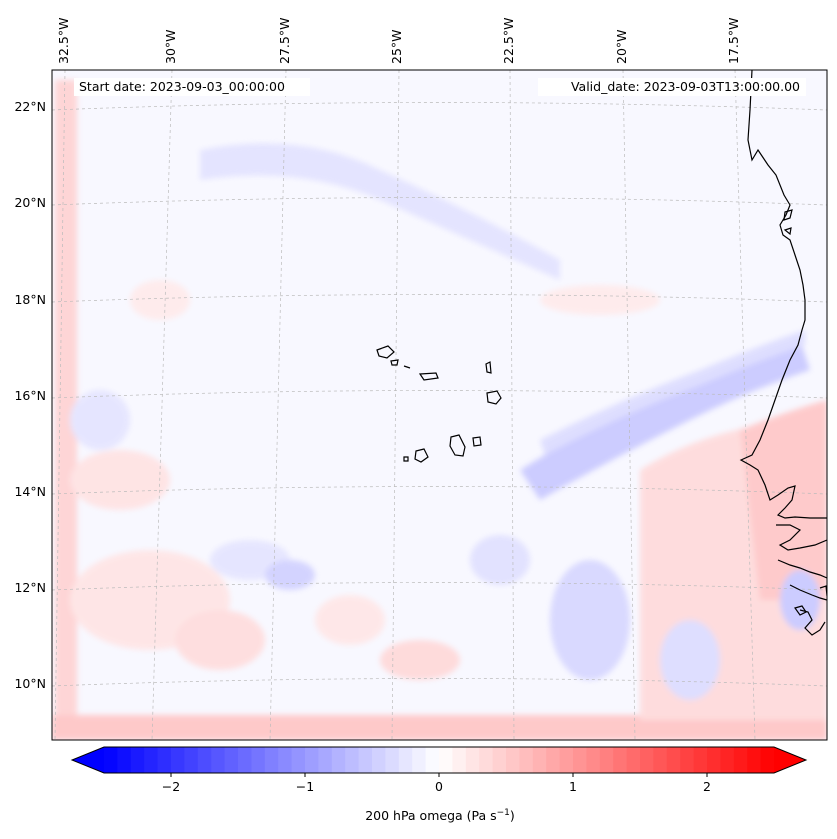 Image resolution: width=837 pixels, height=839 pixels. Describe the element at coordinates (396, 46) in the screenshot. I see `lon-label: 25°W` at that location.